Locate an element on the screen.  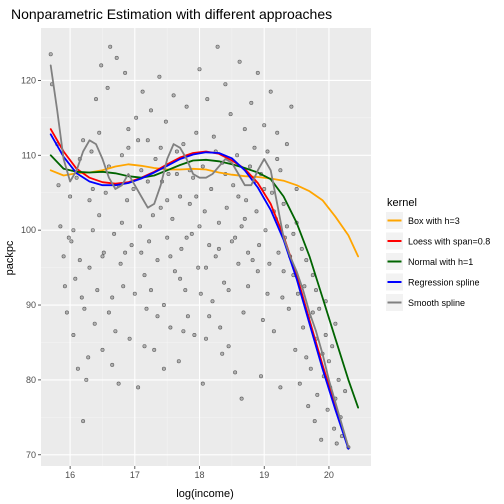
y-axis-title: packpc is located at coordinates (10, 257).